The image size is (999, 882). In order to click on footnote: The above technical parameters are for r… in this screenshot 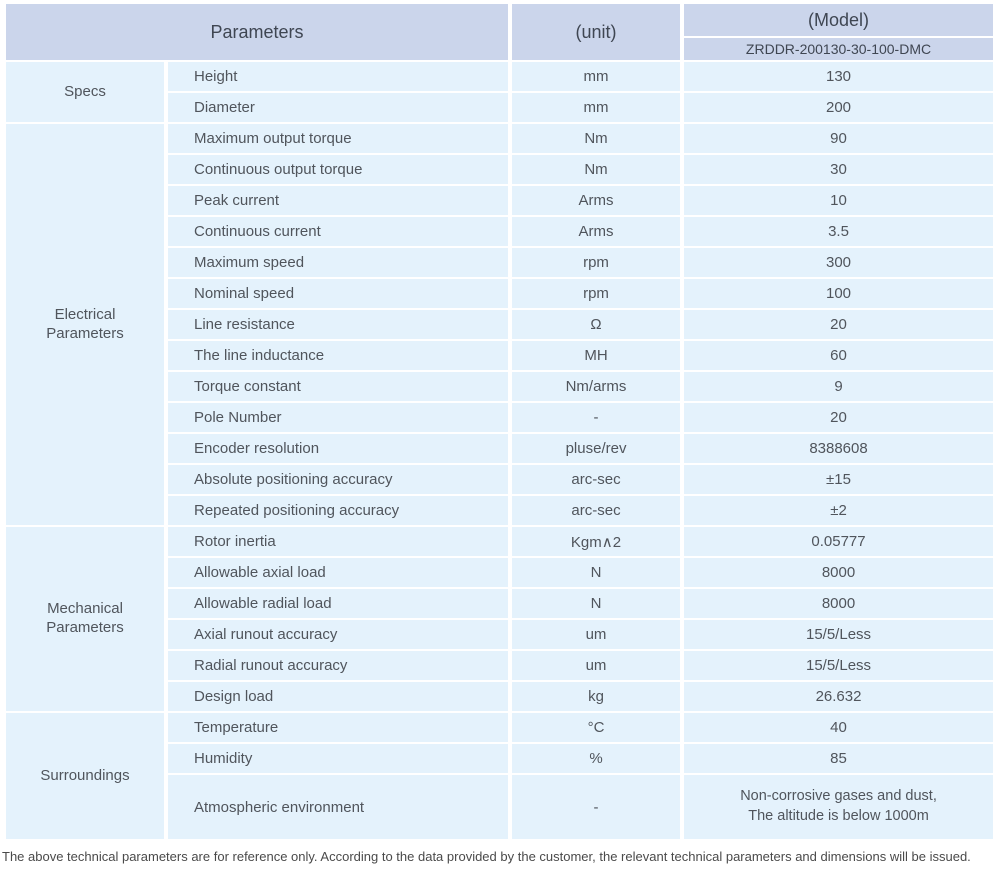, I will do `click(486, 856)`.